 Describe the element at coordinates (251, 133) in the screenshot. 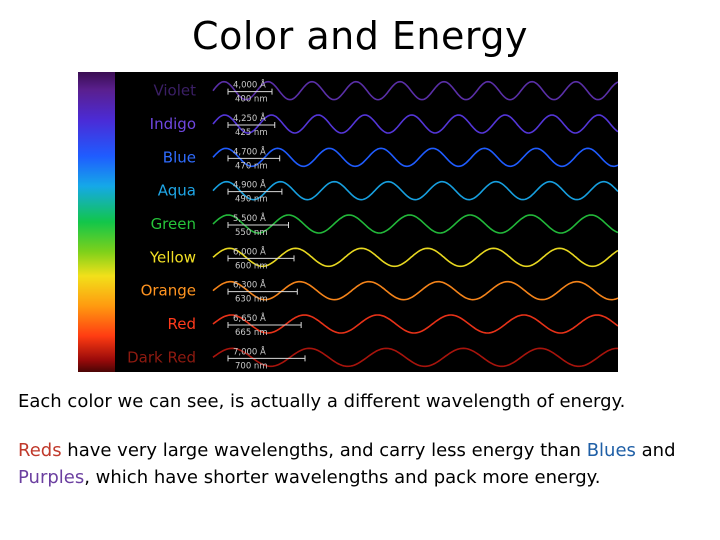

I see `nm-label-indigo: 425 nm` at that location.